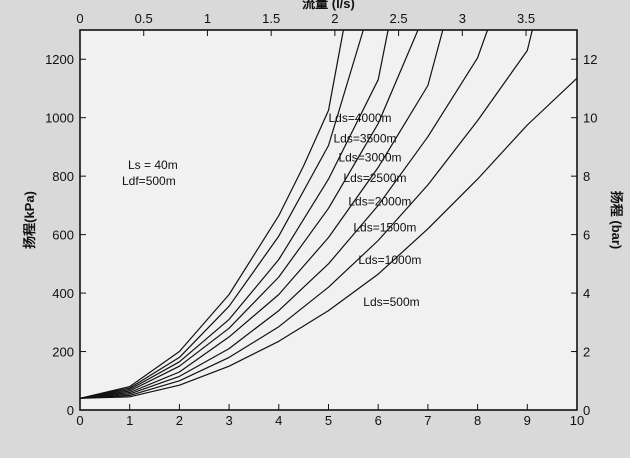 The width and height of the screenshot is (630, 458). Describe the element at coordinates (427, 420) in the screenshot. I see `x-tick-label: 7` at that location.